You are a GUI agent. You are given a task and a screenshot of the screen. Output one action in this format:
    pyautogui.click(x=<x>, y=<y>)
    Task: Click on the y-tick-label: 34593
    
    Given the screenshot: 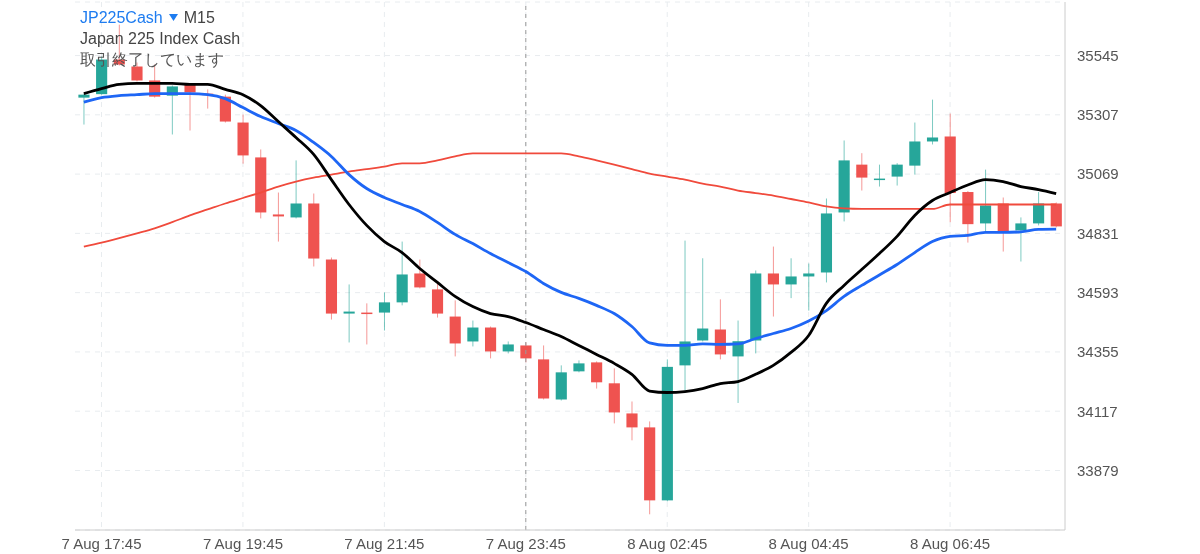 What is the action you would take?
    pyautogui.click(x=1098, y=292)
    